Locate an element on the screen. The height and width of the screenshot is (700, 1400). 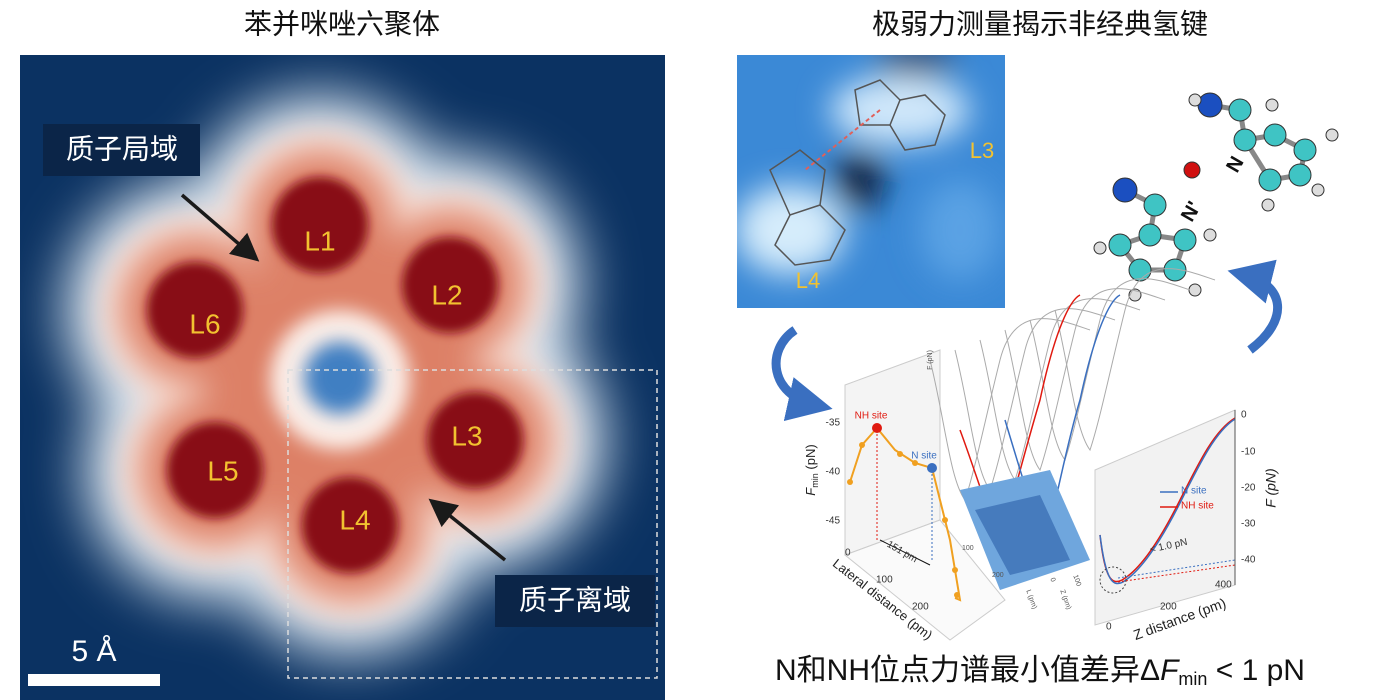
y-tick-label: -45 is located at coordinates (833, 521).